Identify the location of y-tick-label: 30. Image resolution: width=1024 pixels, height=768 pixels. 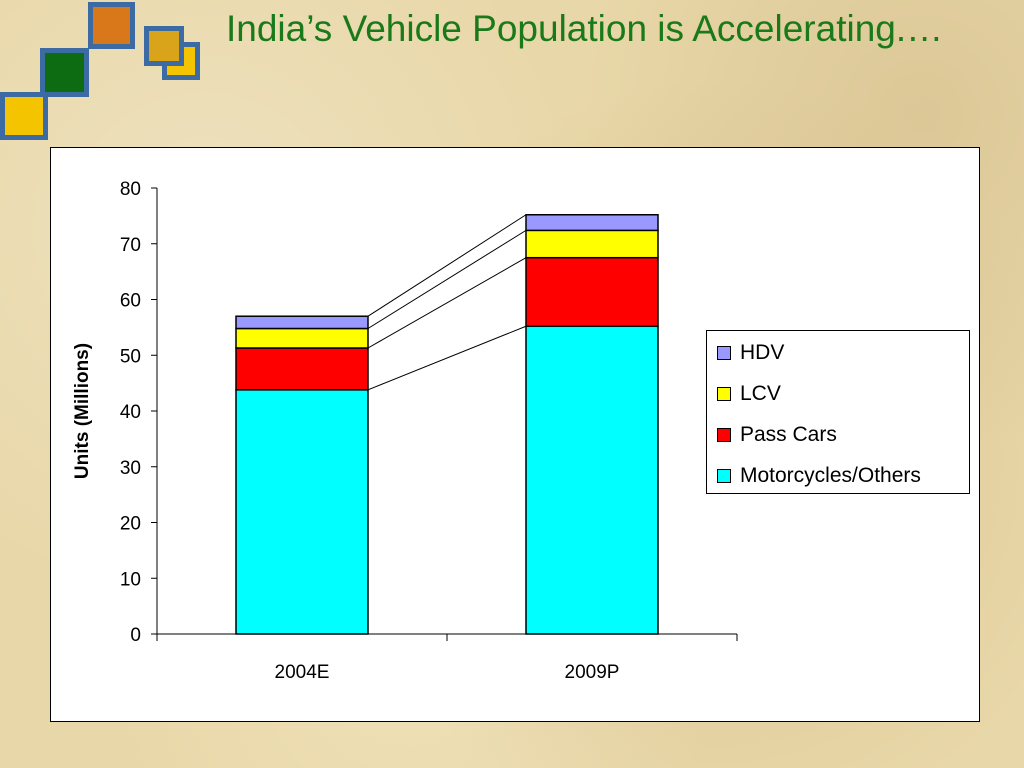
(130, 468).